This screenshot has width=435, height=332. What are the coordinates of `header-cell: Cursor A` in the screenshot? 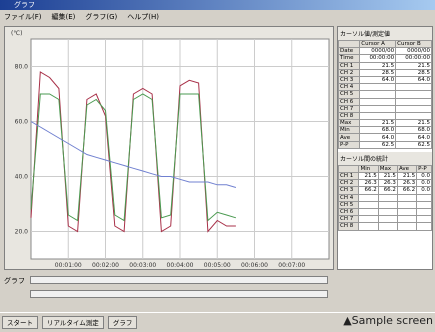 It's located at (378, 44).